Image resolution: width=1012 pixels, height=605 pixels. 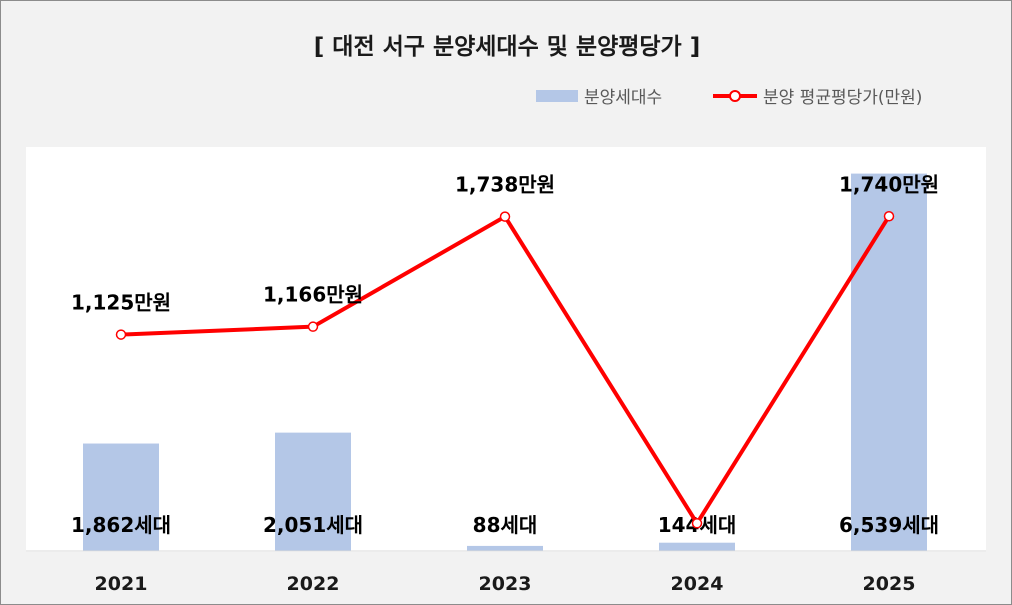 I want to click on bar-label-2023: 88세대, so click(x=505, y=525).